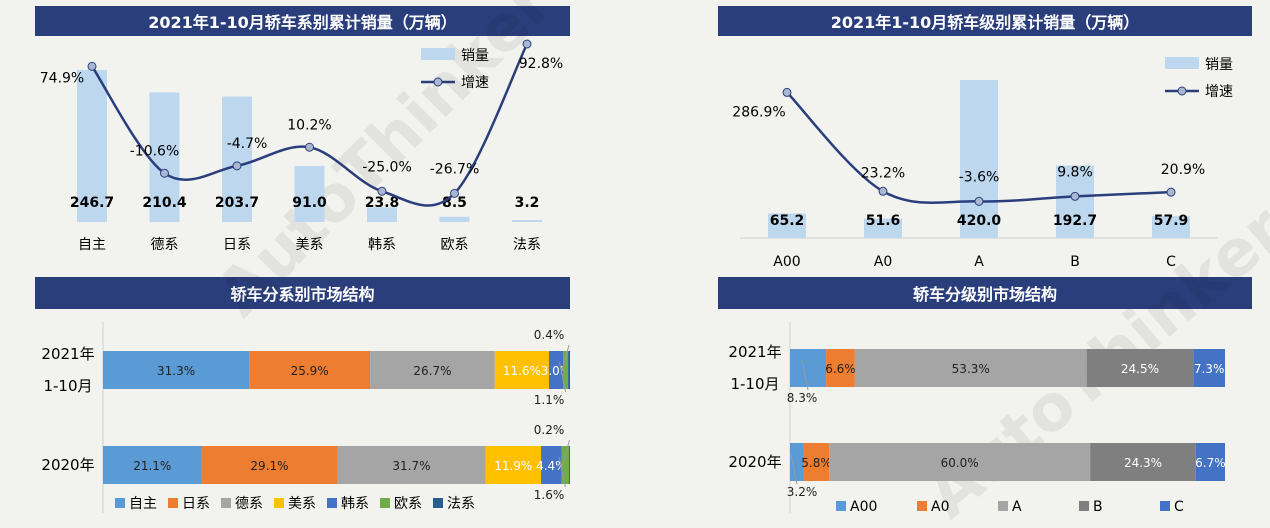 The height and width of the screenshot is (528, 1270). Describe the element at coordinates (382, 203) in the screenshot. I see `bar-value-label: 23.8` at that location.